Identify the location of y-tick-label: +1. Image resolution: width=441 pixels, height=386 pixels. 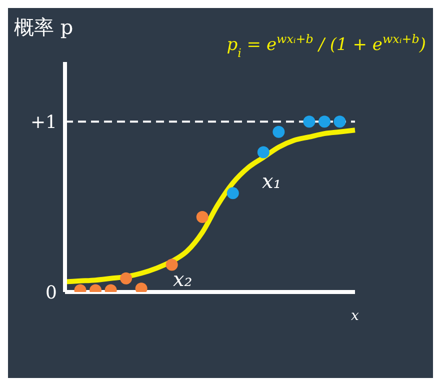
(43, 123).